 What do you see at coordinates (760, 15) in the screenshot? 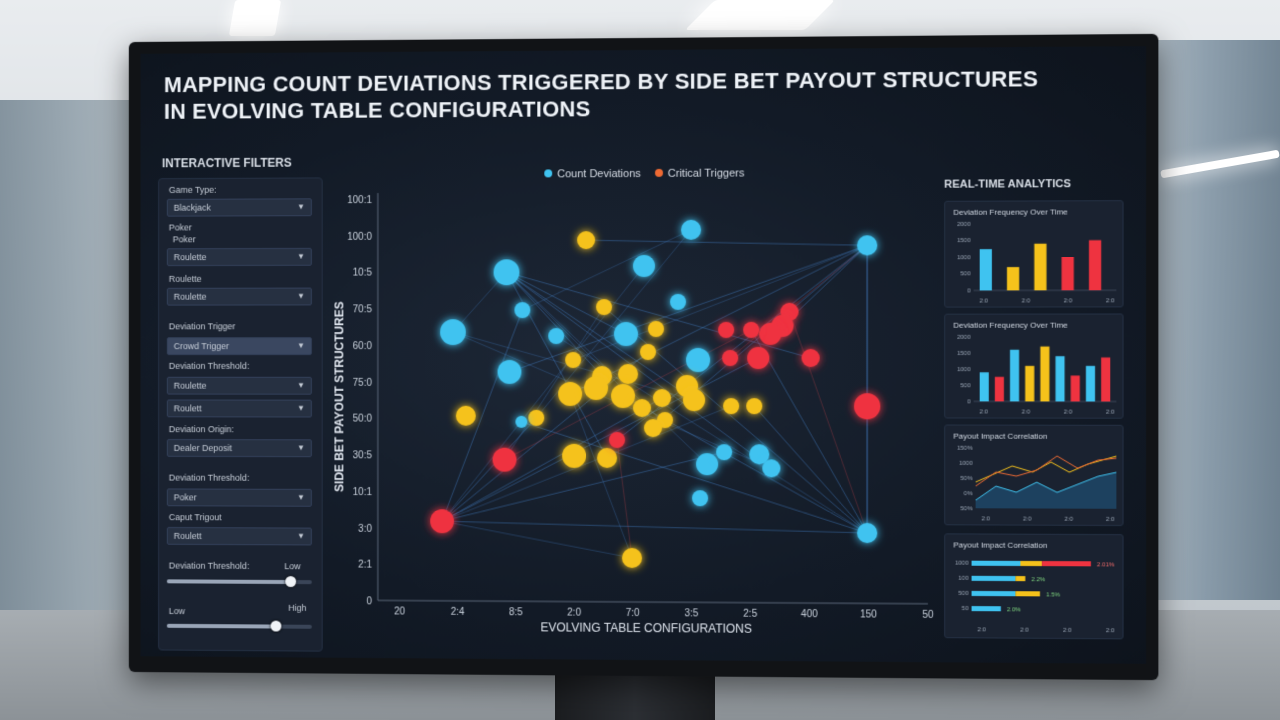
I see `ceiling-light` at bounding box center [760, 15].